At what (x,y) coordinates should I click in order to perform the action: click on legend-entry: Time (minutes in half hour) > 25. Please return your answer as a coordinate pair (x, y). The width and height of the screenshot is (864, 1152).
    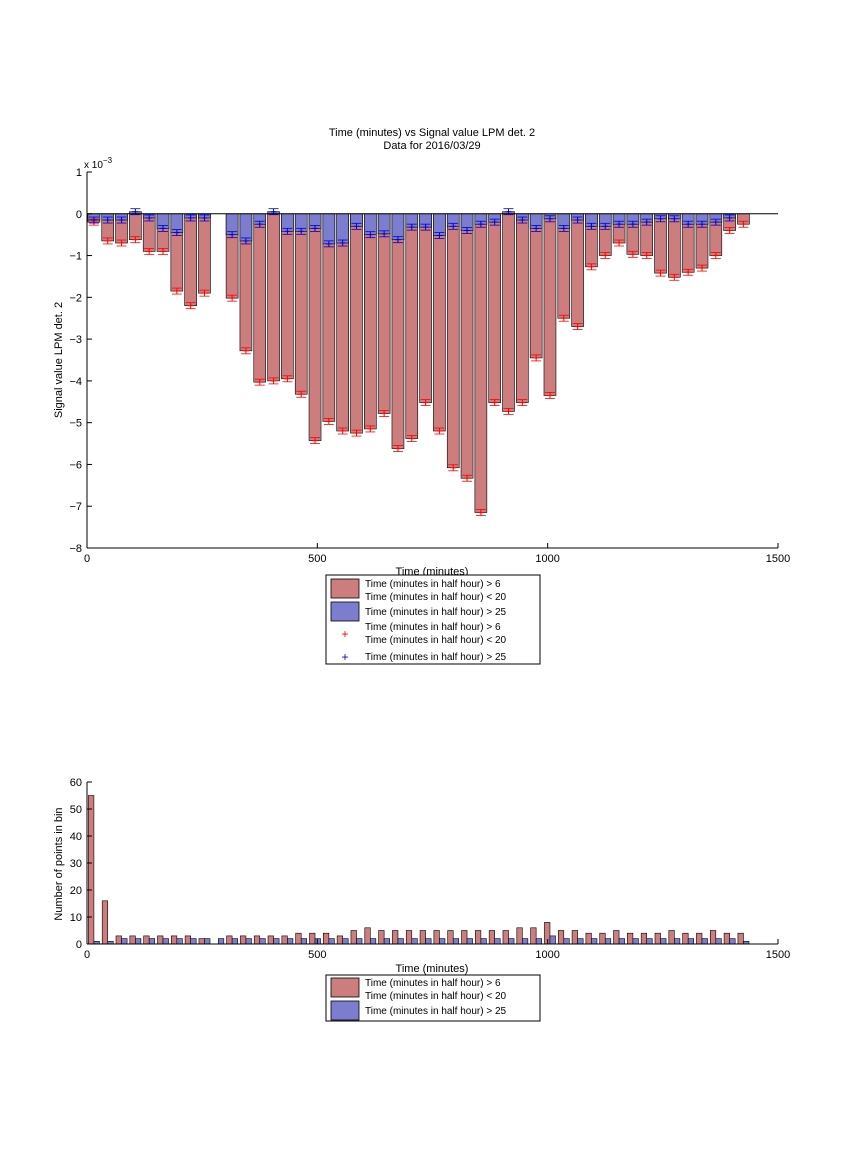
    Looking at the image, I should click on (436, 612).